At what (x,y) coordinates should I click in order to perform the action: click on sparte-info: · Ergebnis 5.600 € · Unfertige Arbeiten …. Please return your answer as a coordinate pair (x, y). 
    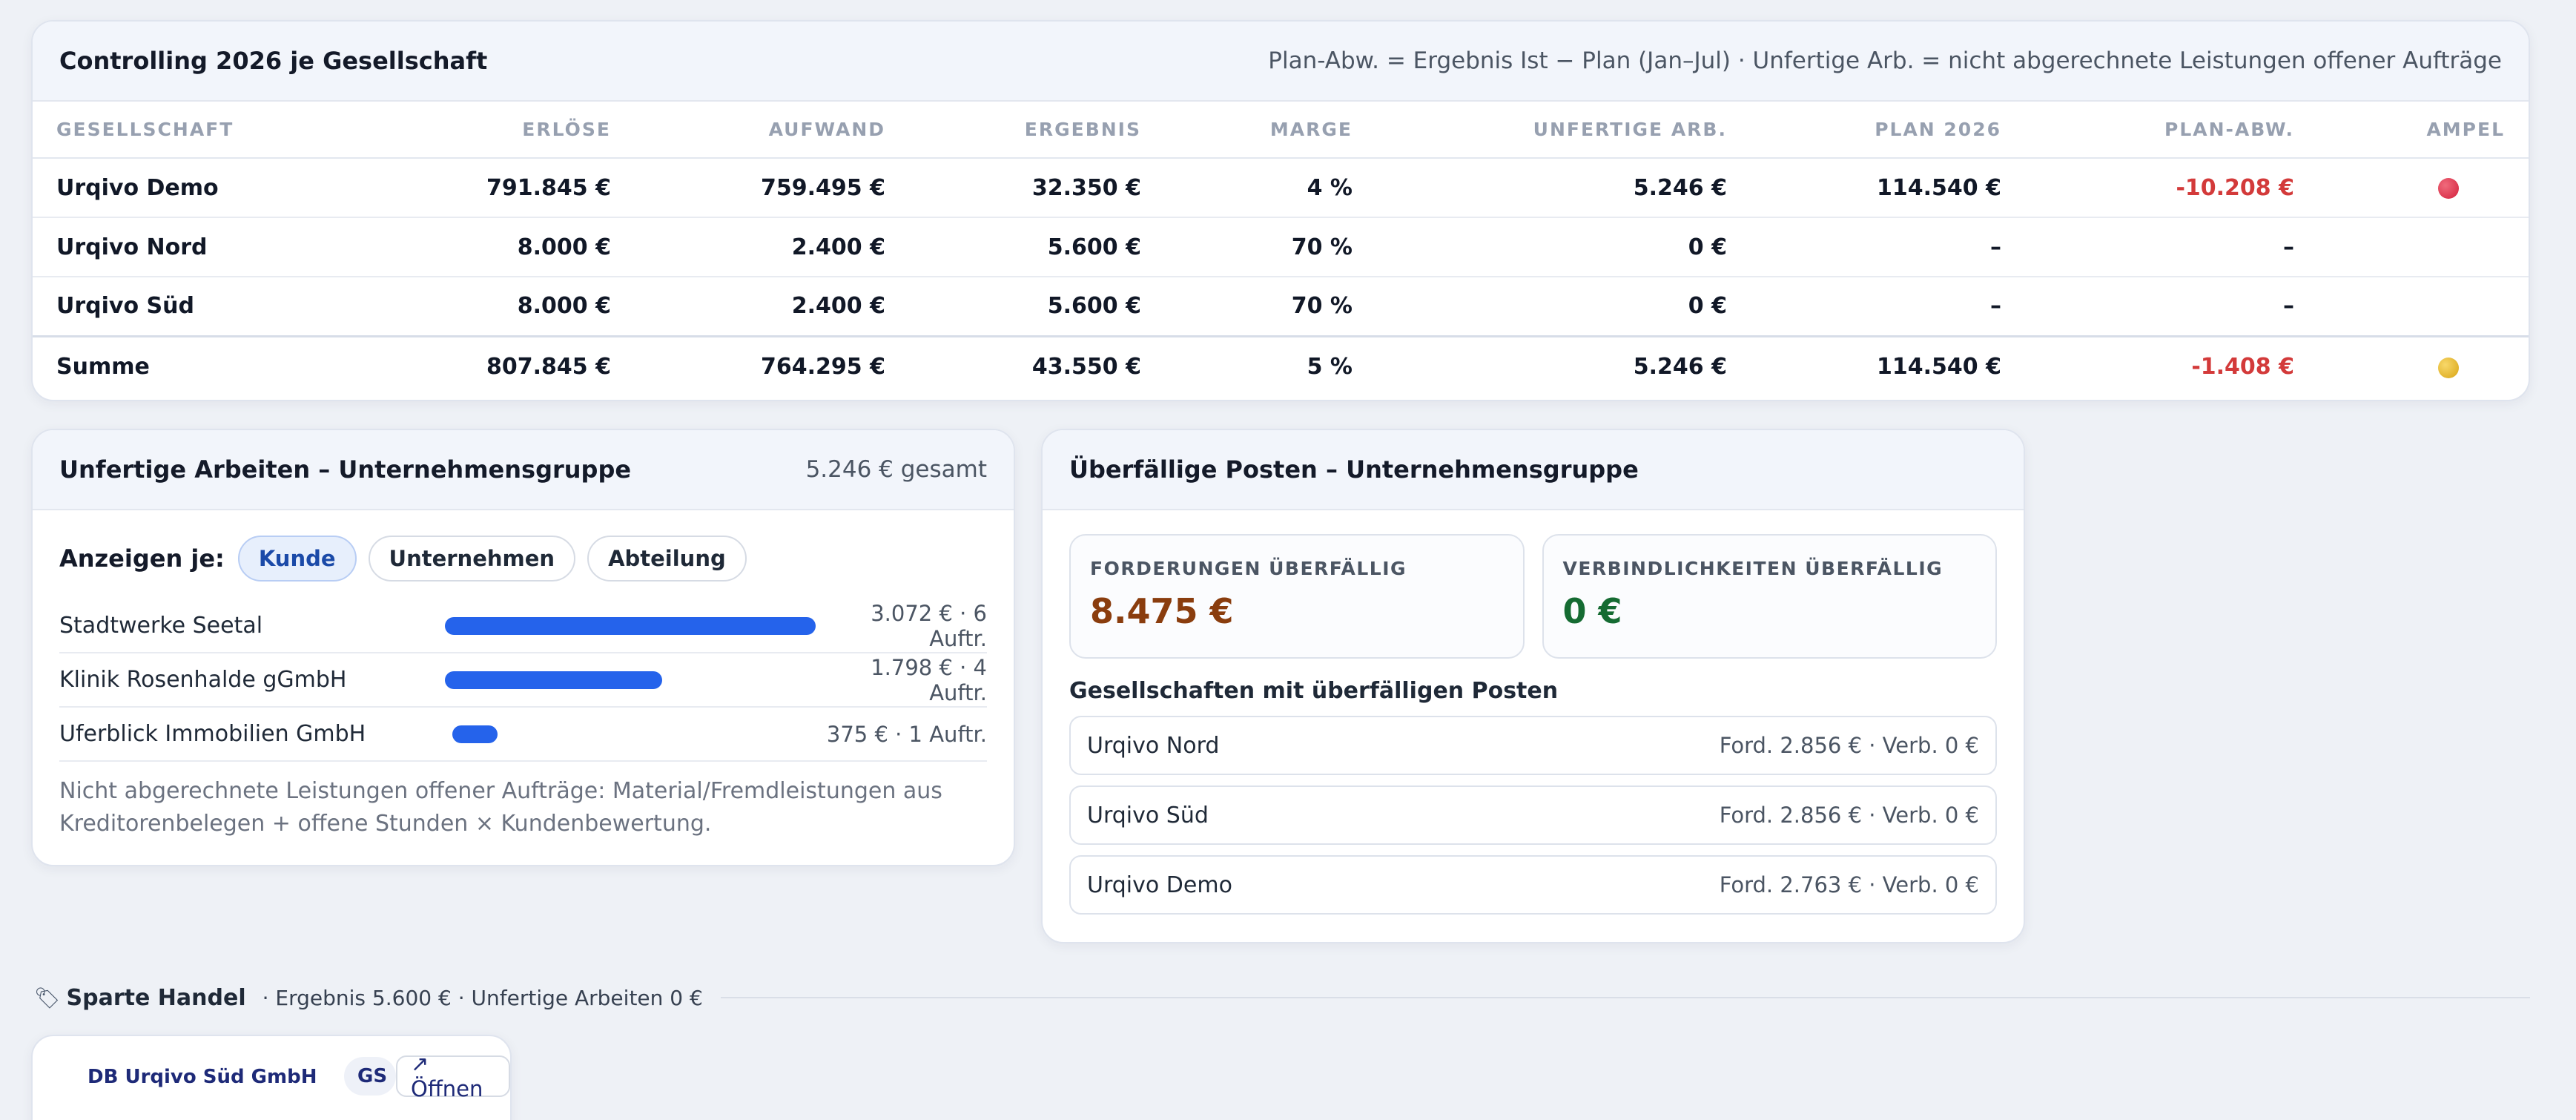
    Looking at the image, I should click on (482, 997).